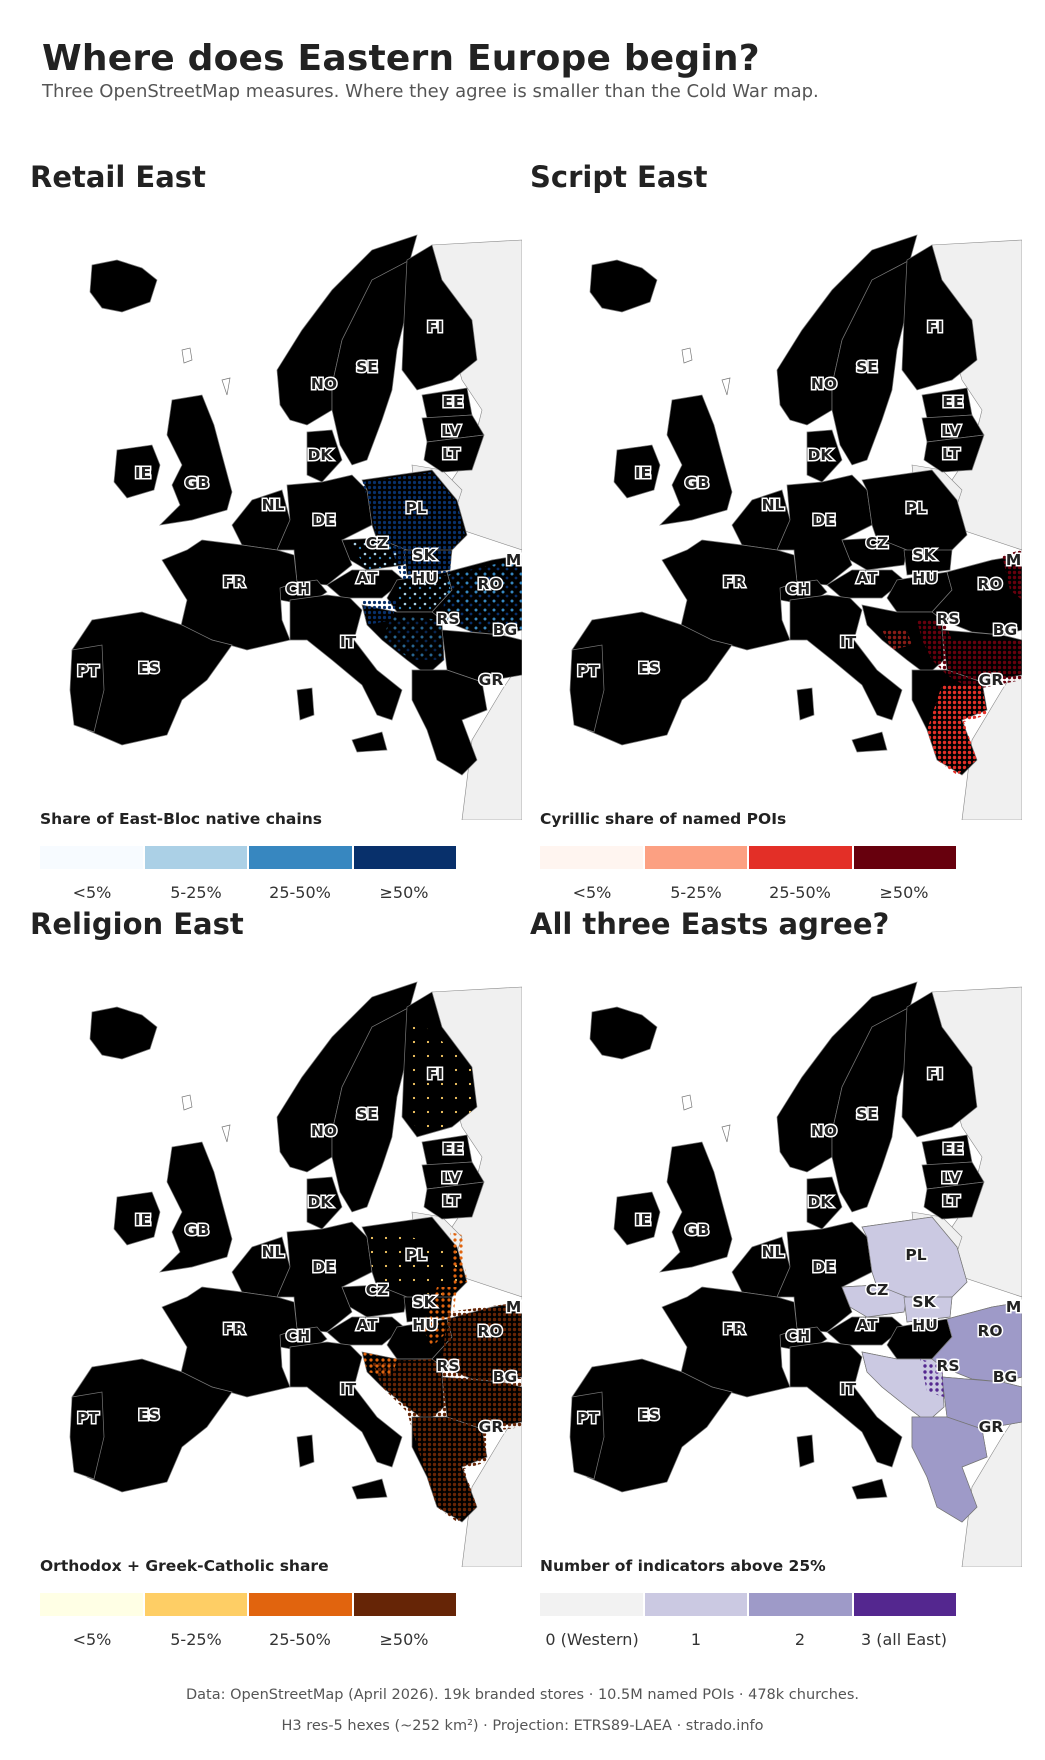 The width and height of the screenshot is (1045, 1760). Describe the element at coordinates (401, 58) in the screenshot. I see `page-title: Where does Eastern Europe begin?` at that location.